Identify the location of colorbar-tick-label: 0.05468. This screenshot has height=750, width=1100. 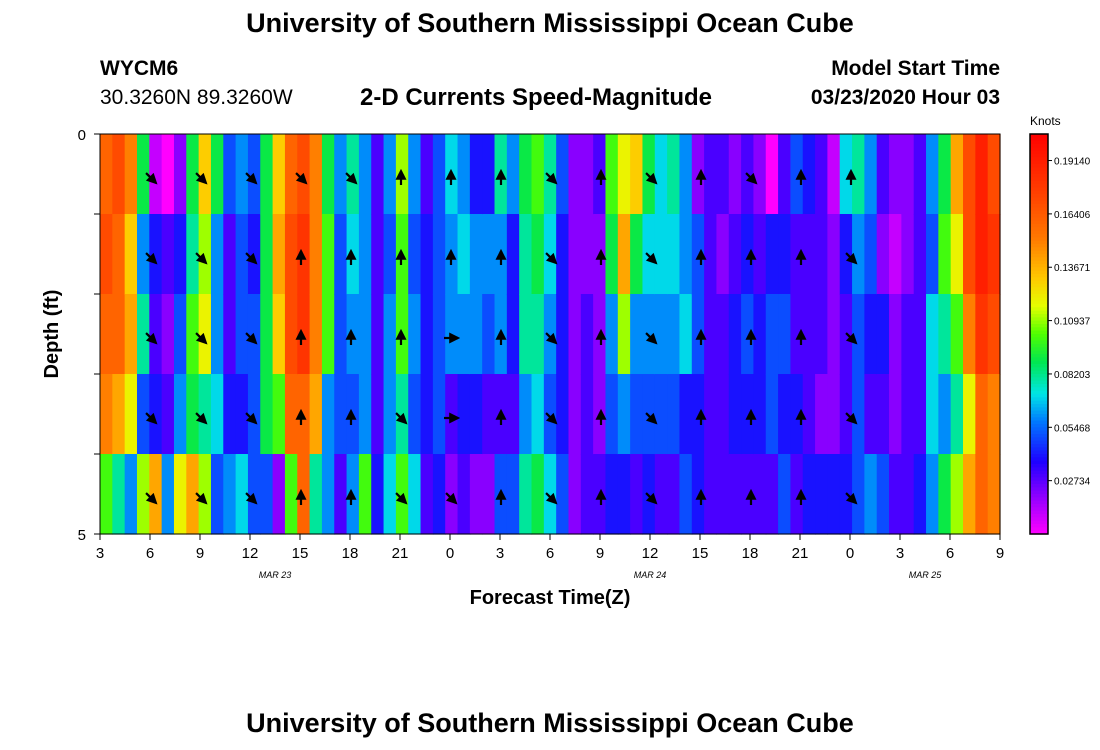
(1072, 428).